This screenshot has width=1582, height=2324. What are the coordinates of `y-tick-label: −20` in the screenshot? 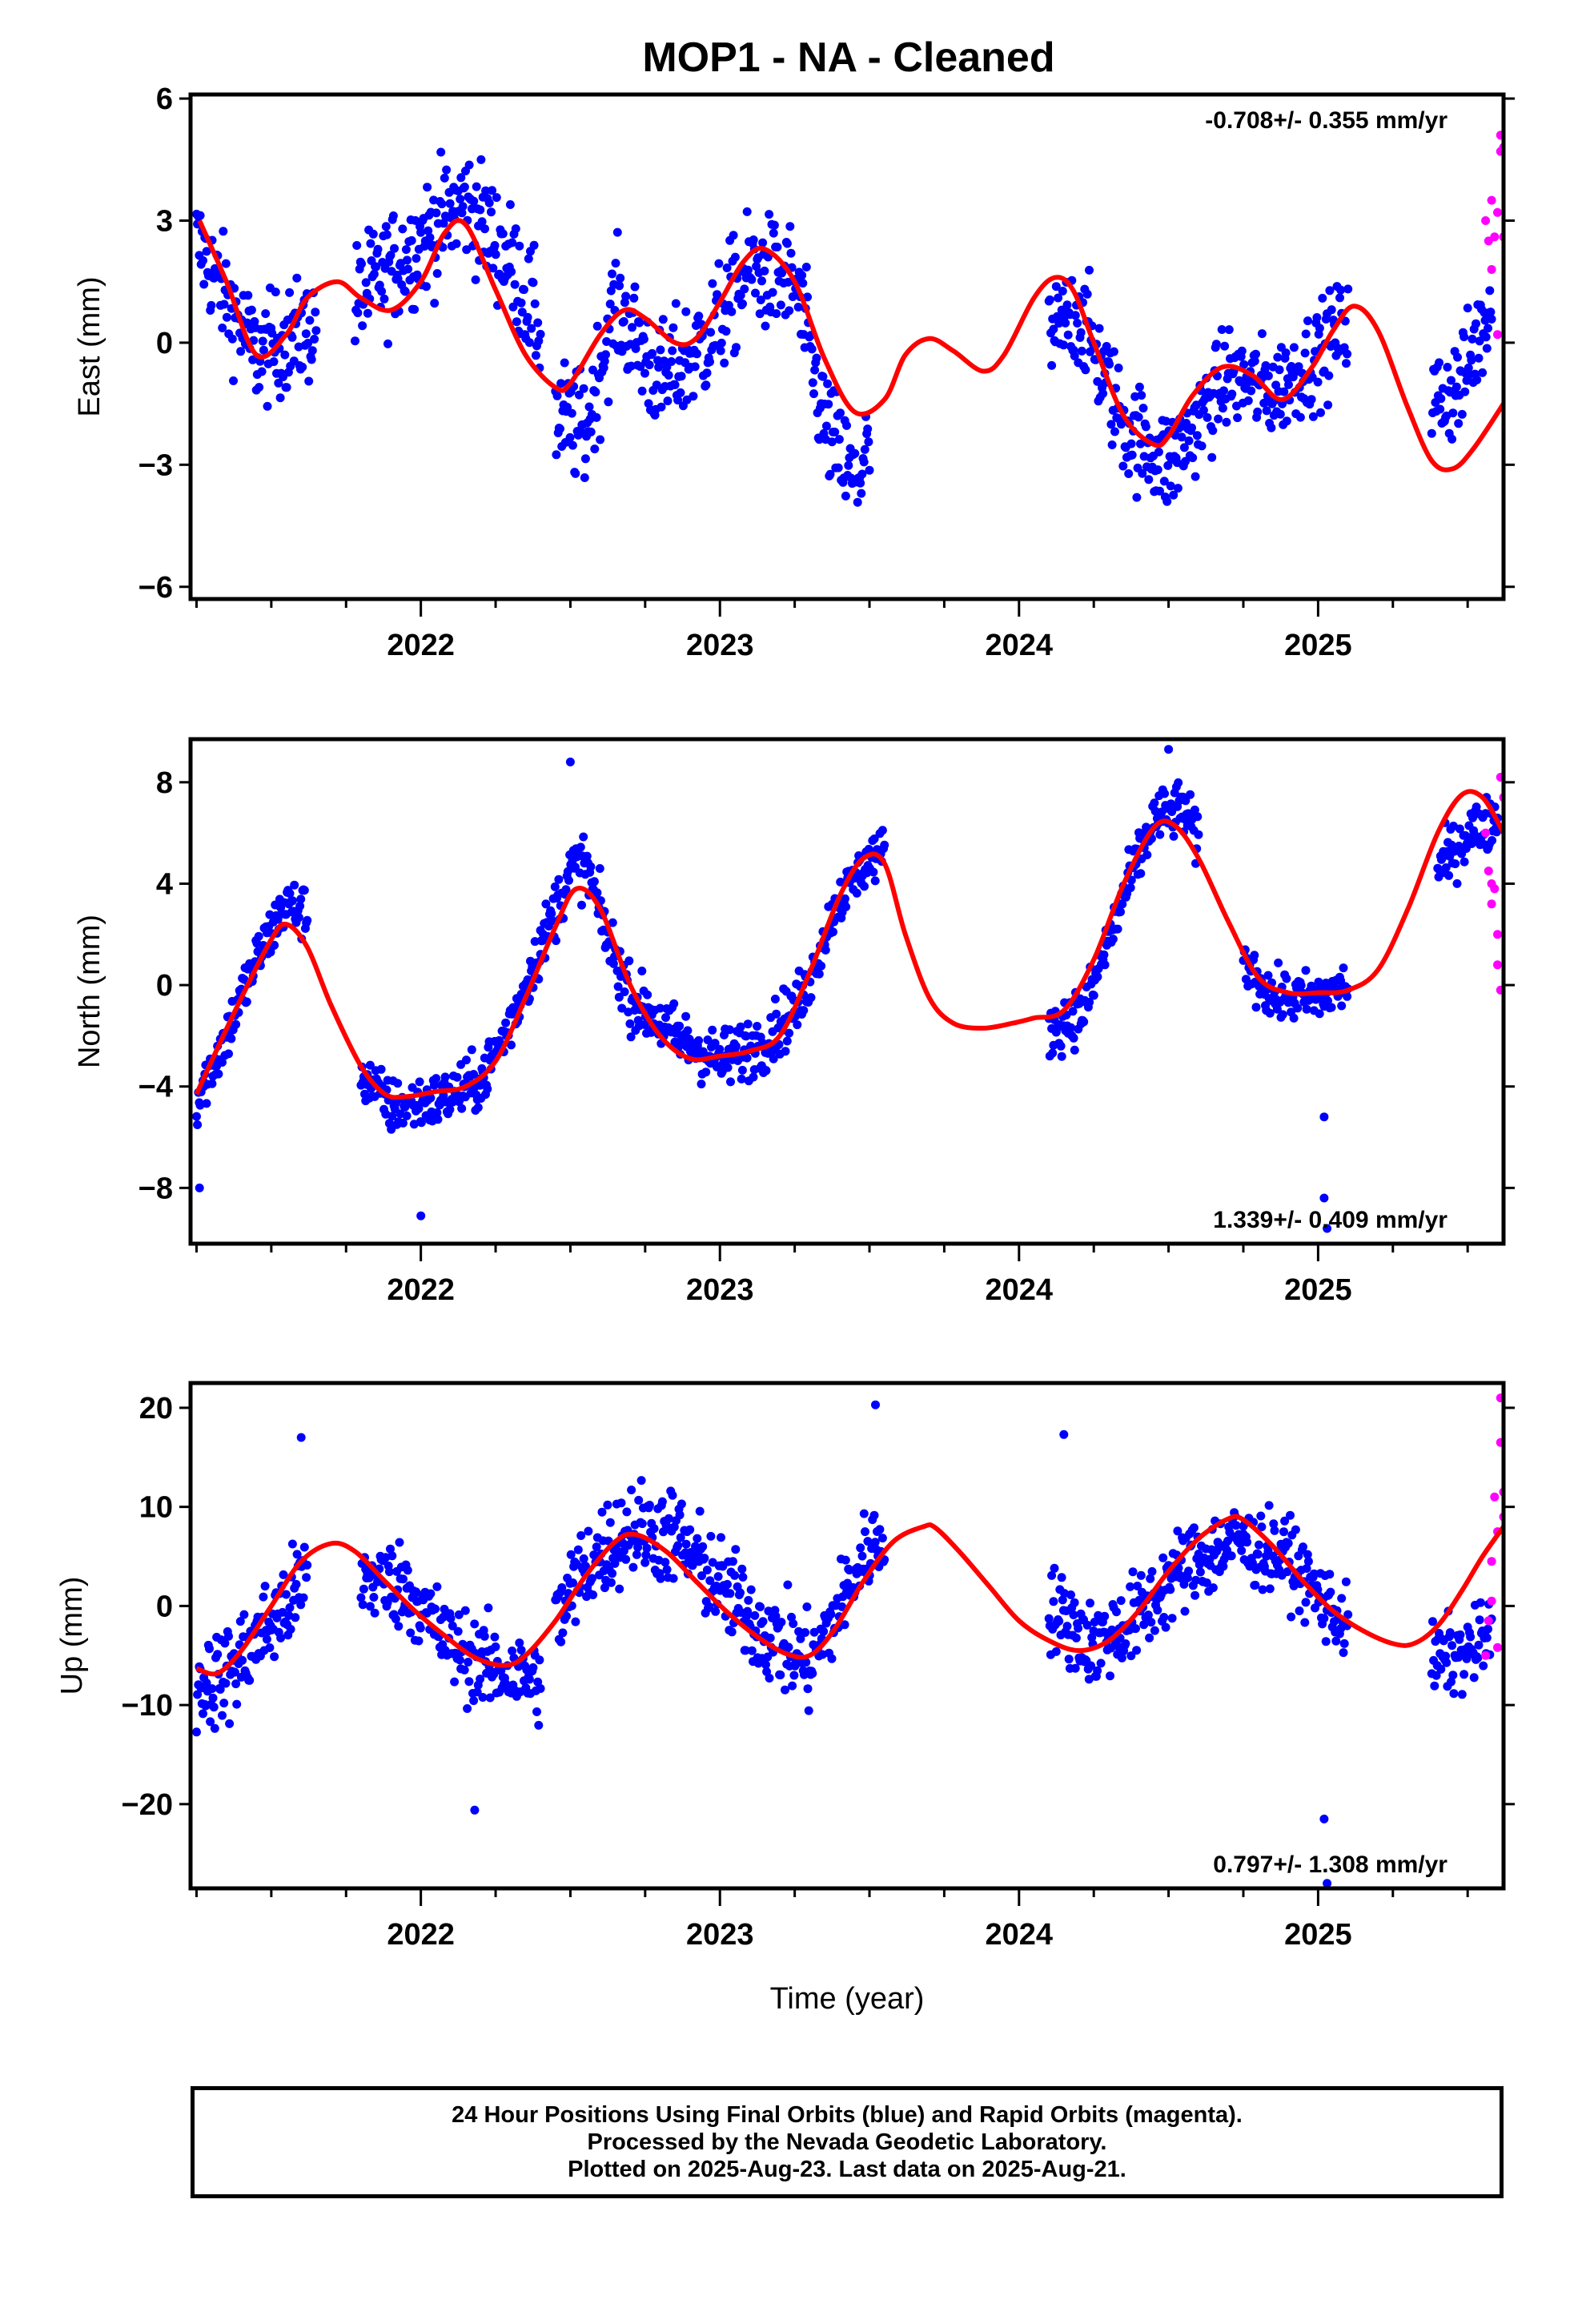 It's located at (147, 1805).